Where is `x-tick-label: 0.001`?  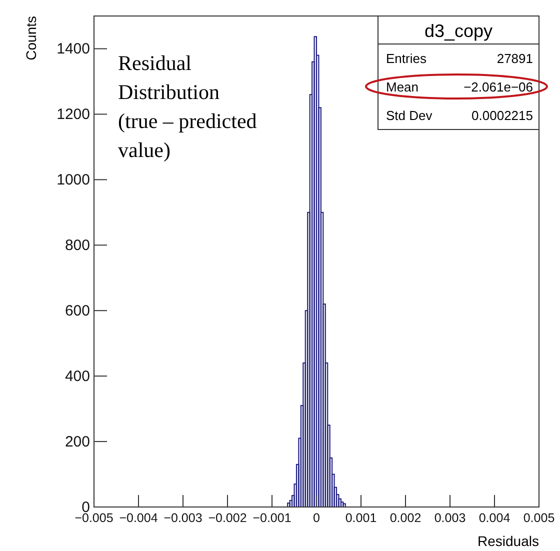
x-tick-label: 0.001 is located at coordinates (361, 517).